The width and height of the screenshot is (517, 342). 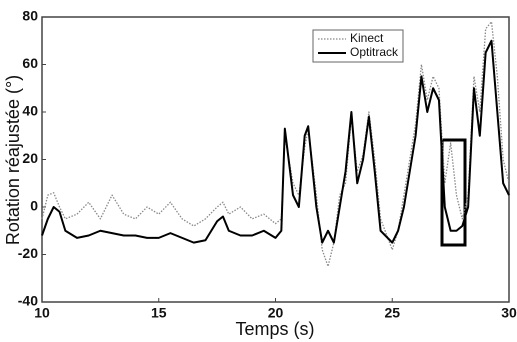 What do you see at coordinates (42, 313) in the screenshot?
I see `x-tick-label: 10` at bounding box center [42, 313].